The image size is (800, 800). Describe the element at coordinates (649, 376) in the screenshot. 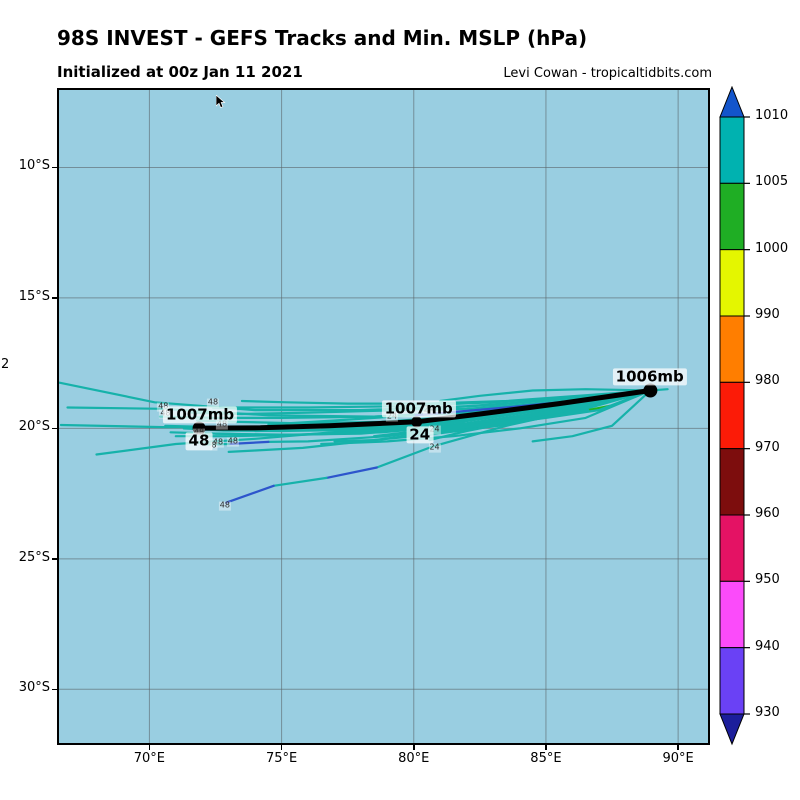

I see `pressure-label: 1006mb` at that location.